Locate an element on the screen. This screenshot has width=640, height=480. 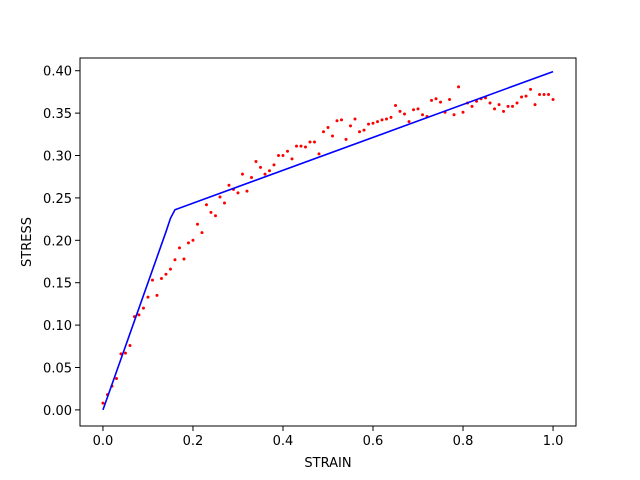
y-tick-label: 0.05 is located at coordinates (57, 368).